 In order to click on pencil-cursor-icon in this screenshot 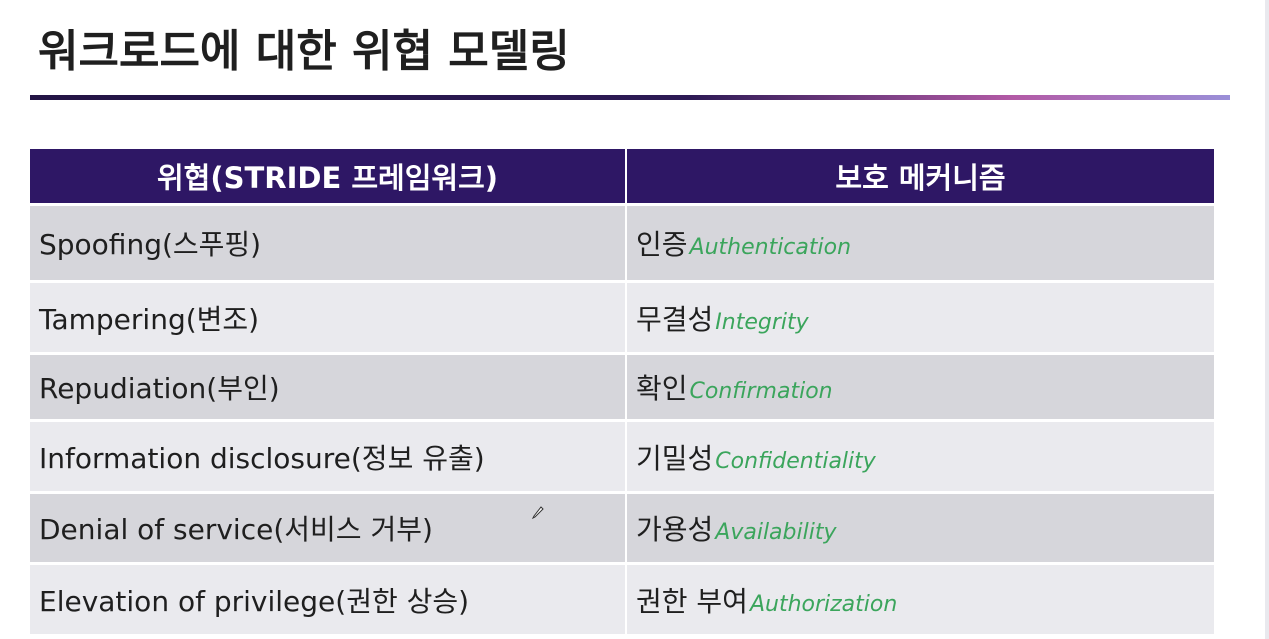, I will do `click(537, 512)`.